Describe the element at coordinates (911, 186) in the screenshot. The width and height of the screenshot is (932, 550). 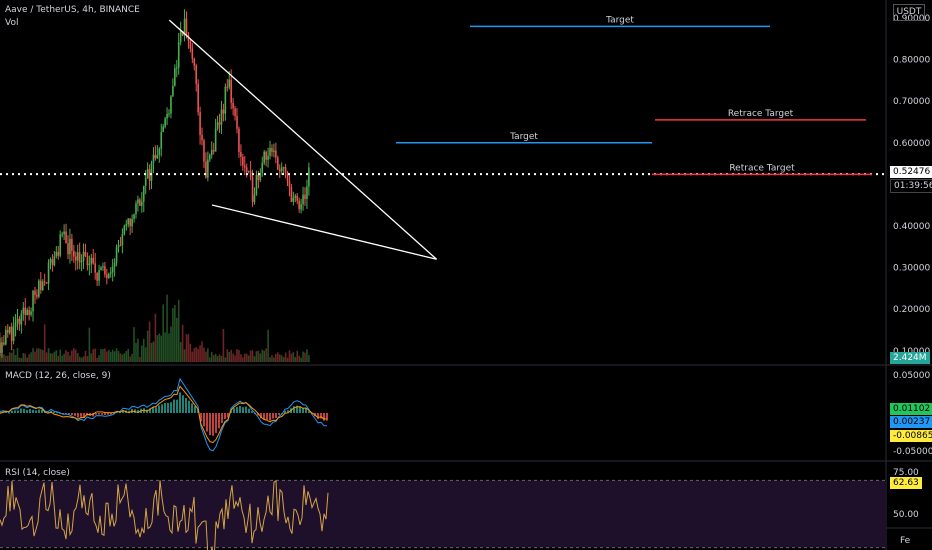
I see `countdown-tag: 01:39:56` at that location.